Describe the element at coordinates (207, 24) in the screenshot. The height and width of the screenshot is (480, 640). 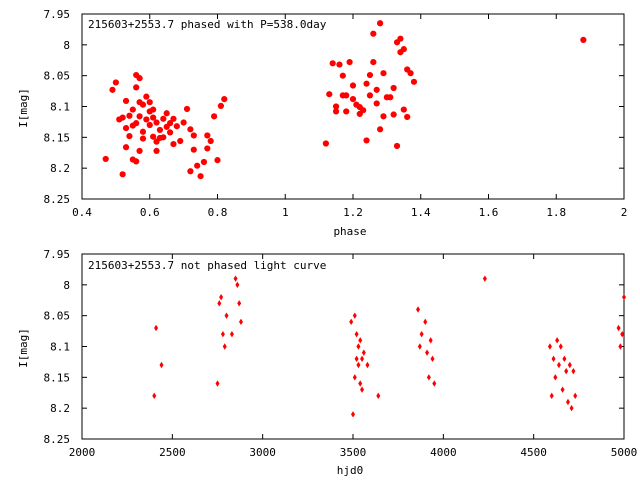
I see `phased-title: 215603+2553.7 phased with P=538.0day` at that location.